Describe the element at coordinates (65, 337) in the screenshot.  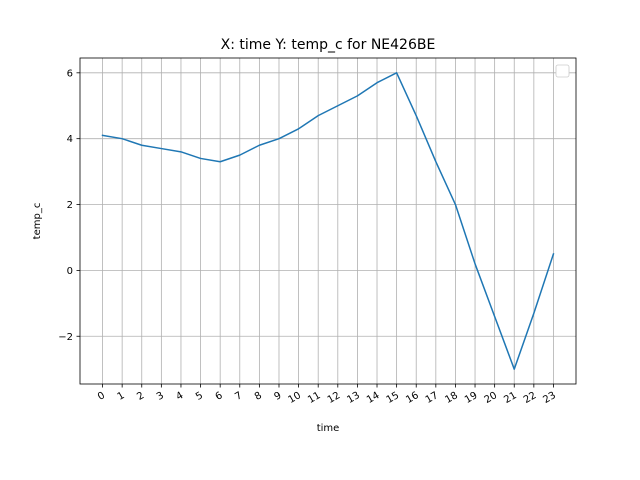
I see `y-tick-label: −2` at that location.